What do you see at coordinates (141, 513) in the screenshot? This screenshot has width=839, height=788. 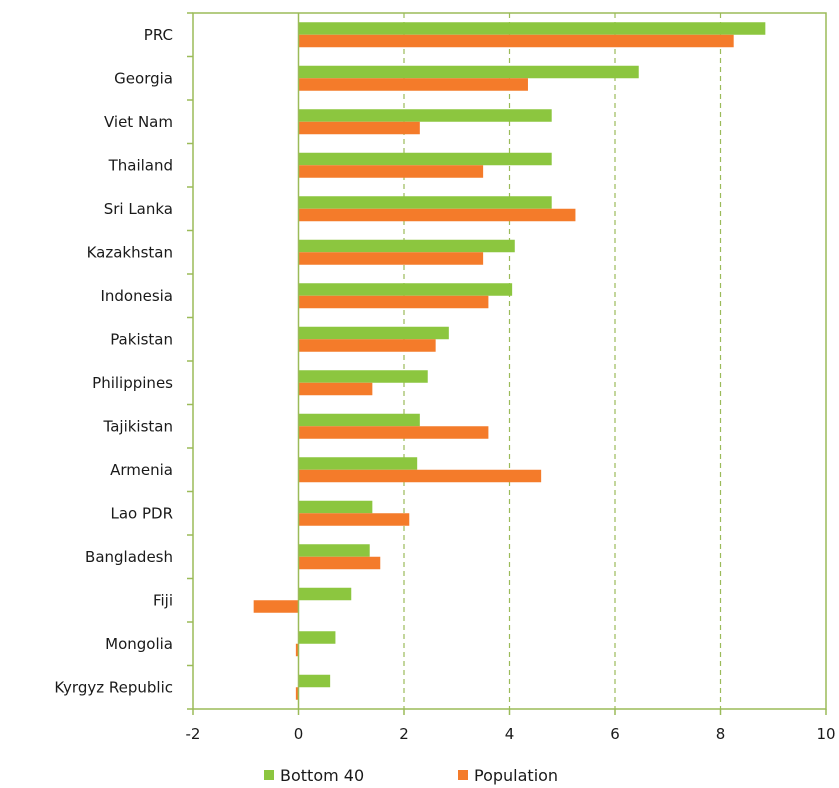 I see `category-label: Lao PDR` at bounding box center [141, 513].